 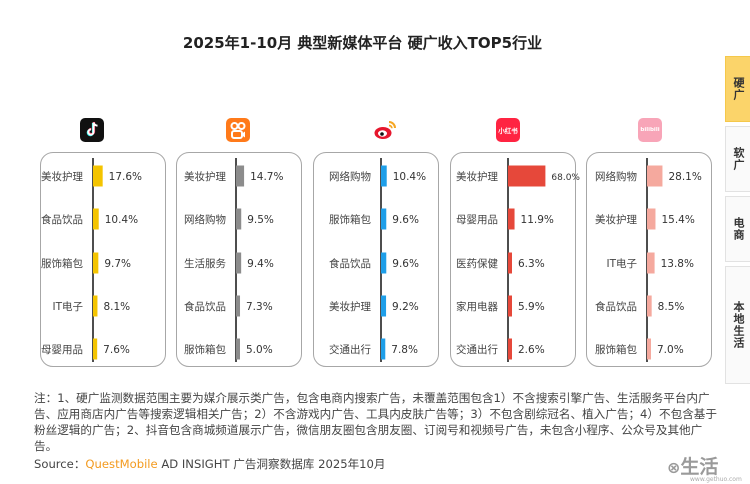 I want to click on tab-label: 电商, so click(x=738, y=229).